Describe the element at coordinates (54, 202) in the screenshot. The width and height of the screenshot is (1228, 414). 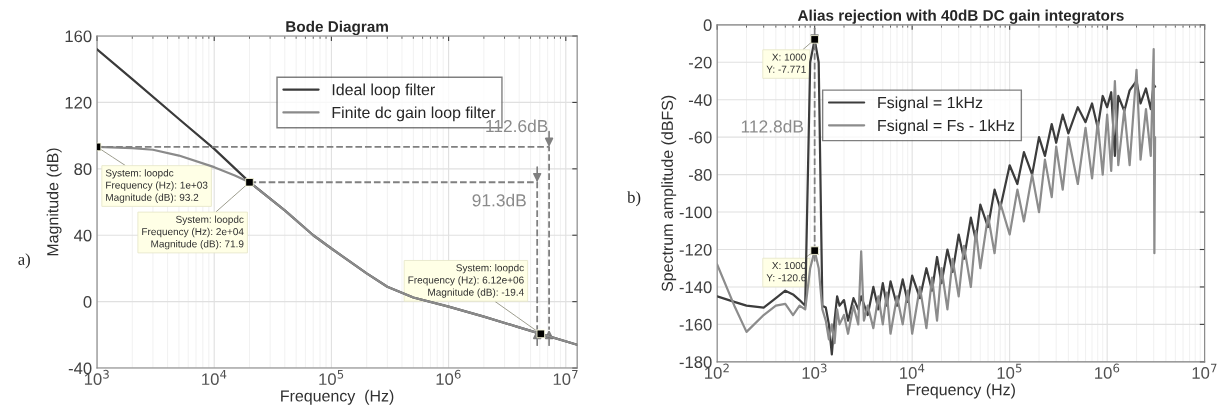
I see `y-axis-title: Magnitude (dB)` at that location.